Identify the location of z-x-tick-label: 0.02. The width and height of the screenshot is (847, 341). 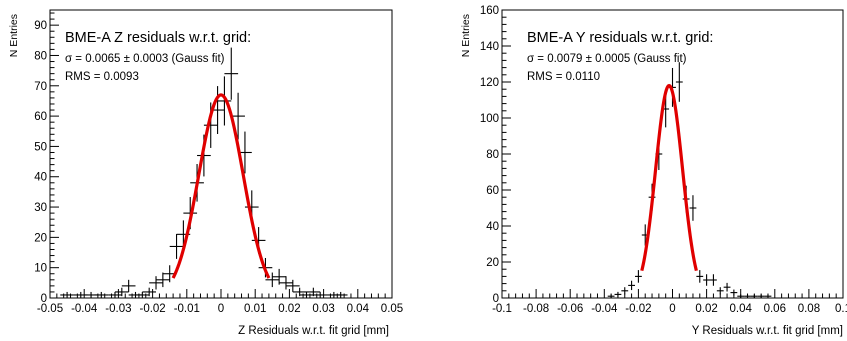
(289, 309).